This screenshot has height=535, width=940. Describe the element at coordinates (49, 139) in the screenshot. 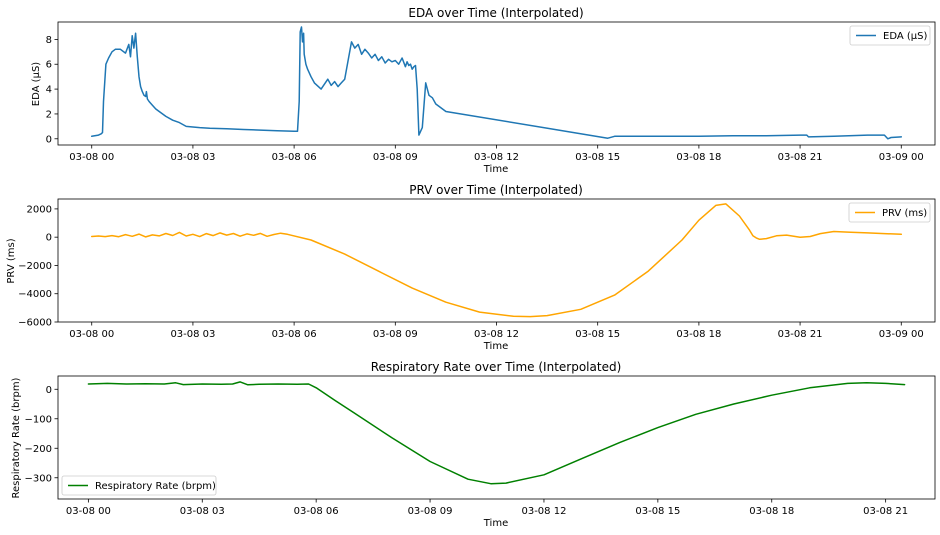

I see `eda-y-tick-label: 0` at that location.